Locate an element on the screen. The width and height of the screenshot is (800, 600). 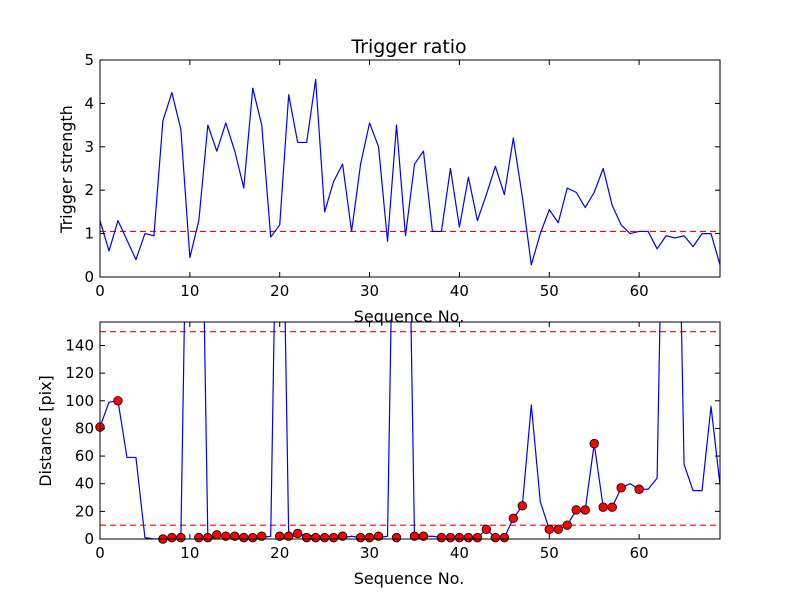
y-tick-label: 20 is located at coordinates (84, 511).